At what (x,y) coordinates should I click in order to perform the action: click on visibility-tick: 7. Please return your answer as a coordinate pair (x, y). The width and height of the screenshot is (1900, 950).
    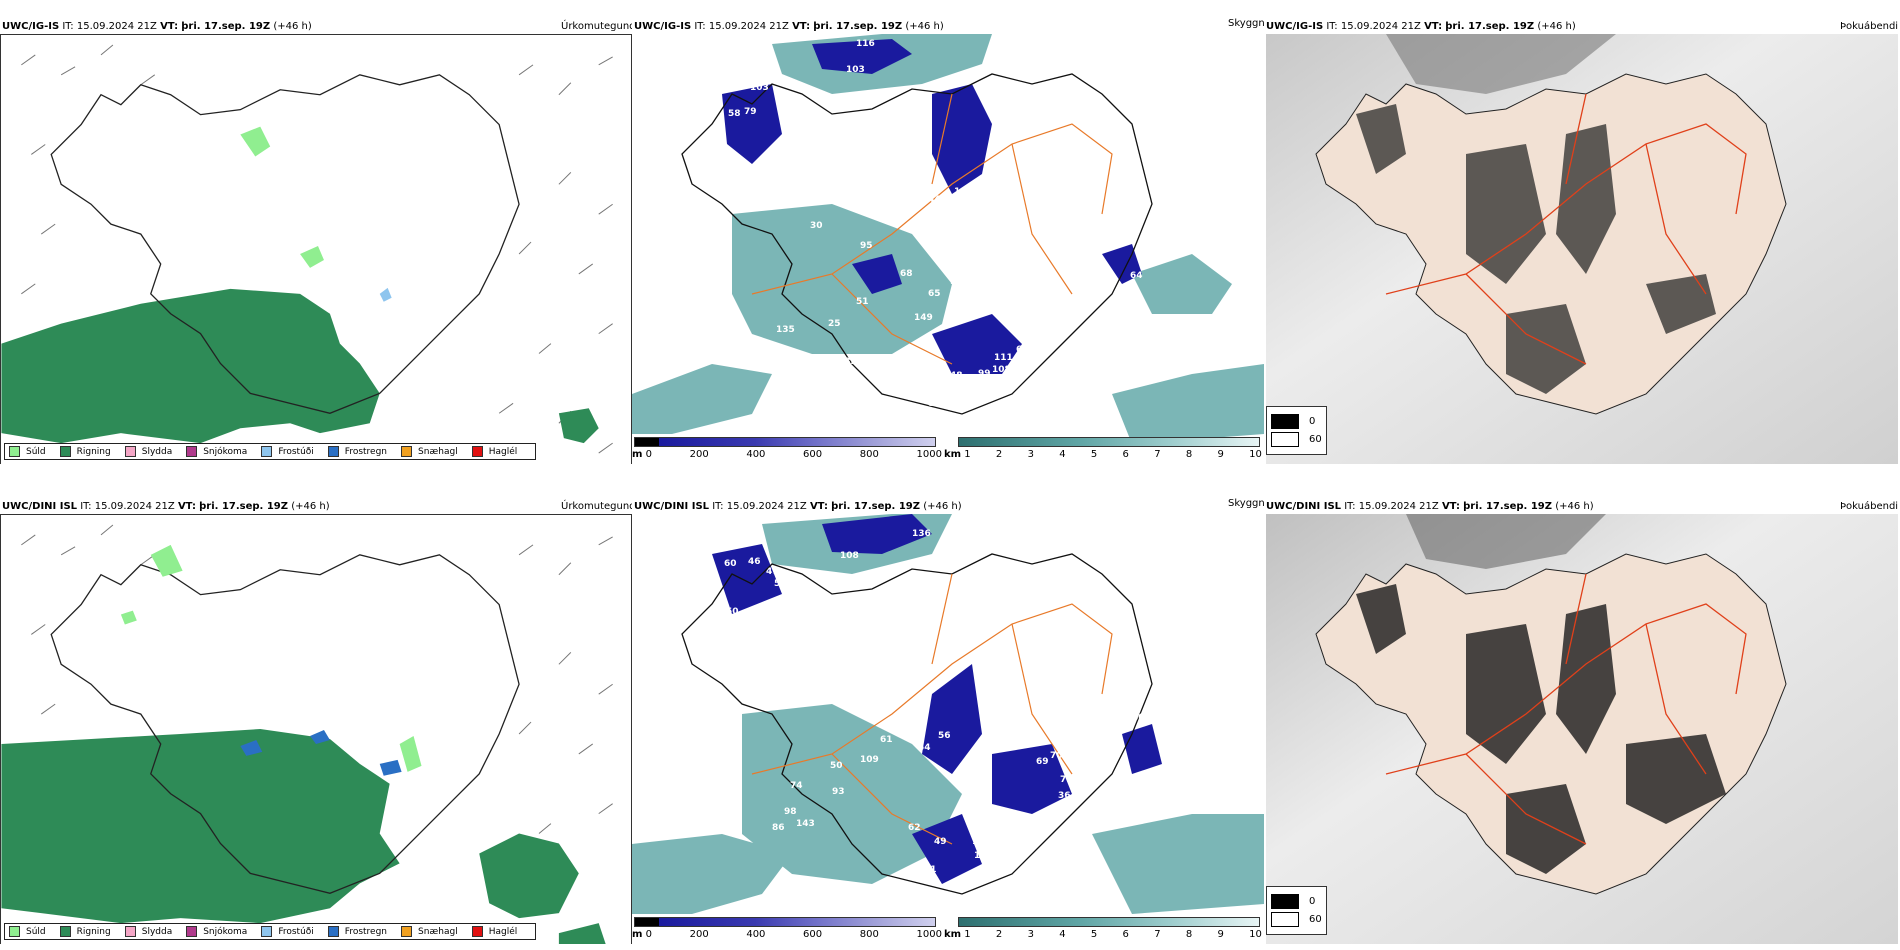
    Looking at the image, I should click on (1157, 454).